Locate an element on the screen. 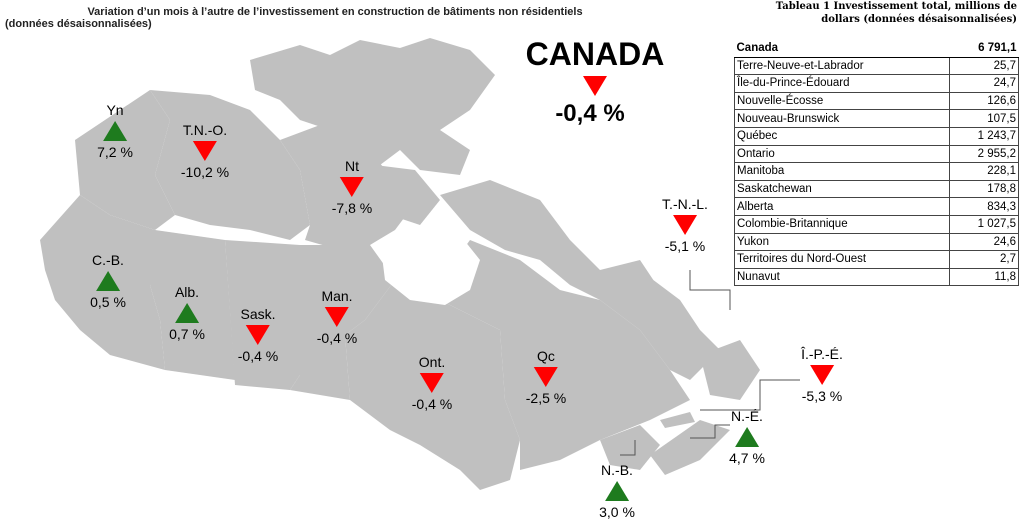 This screenshot has width=1025, height=525. region-value: -10,2 % is located at coordinates (205, 172).